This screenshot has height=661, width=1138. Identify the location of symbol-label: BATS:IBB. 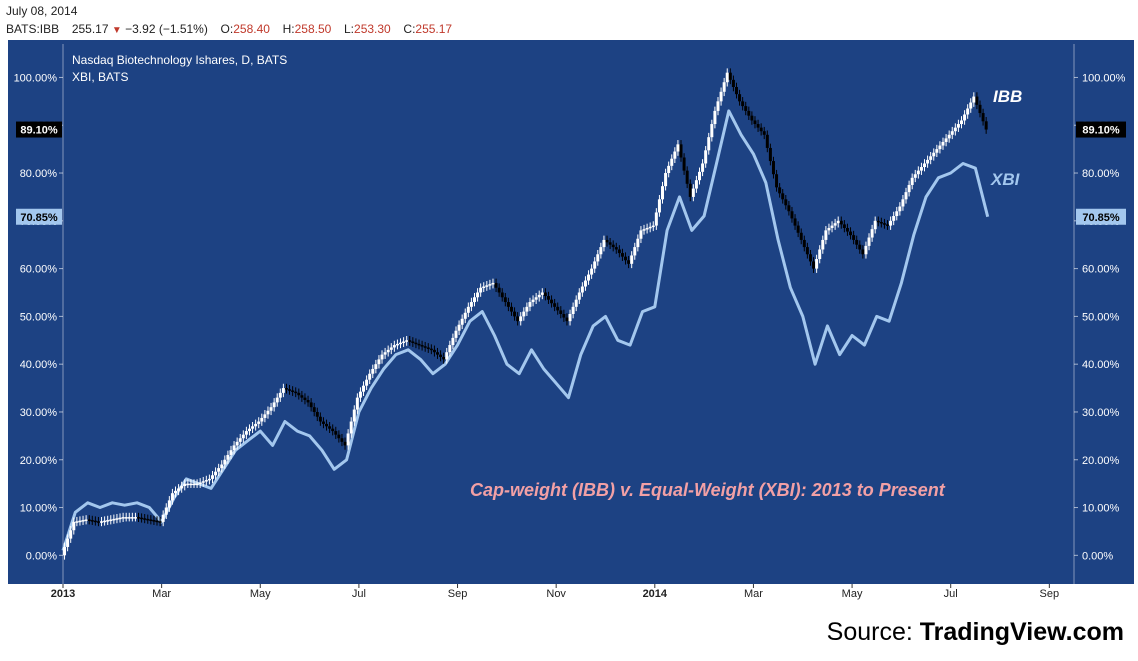
(33, 29).